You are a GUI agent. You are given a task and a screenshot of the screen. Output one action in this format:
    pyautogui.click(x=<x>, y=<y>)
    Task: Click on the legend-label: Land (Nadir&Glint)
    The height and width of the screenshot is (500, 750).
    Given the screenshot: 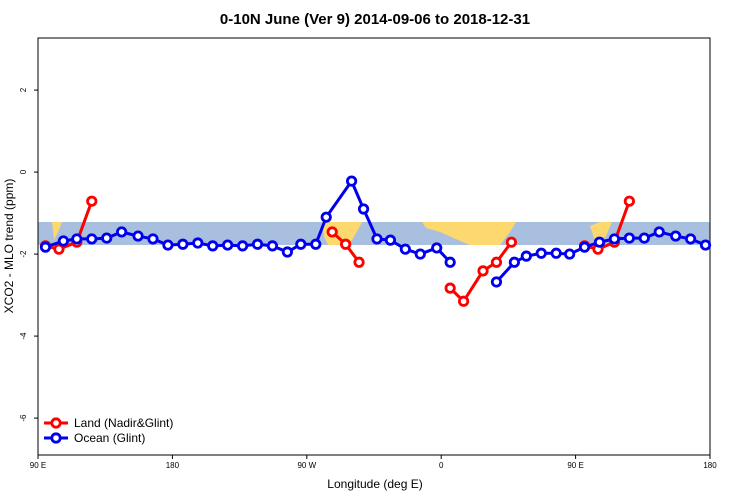 What is the action you would take?
    pyautogui.click(x=123, y=423)
    